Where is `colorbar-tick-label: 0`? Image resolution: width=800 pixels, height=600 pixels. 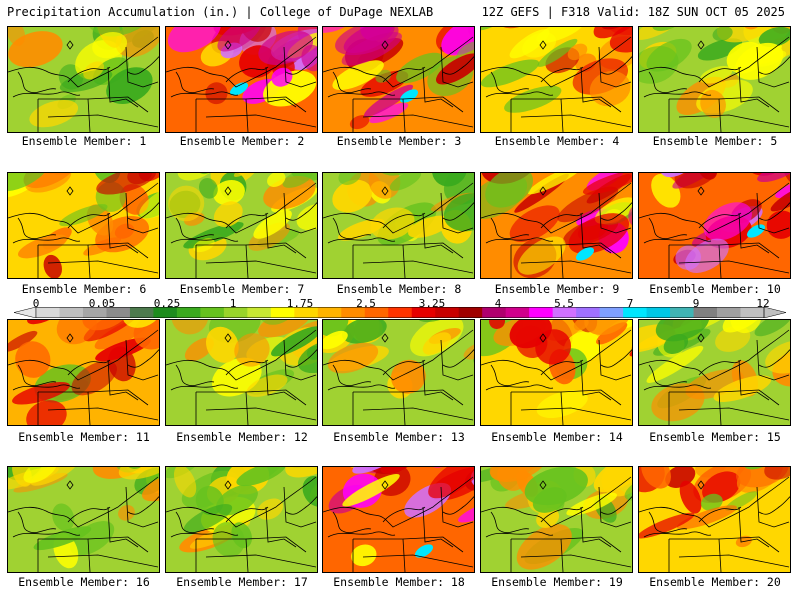 colorbar-tick-label: 0 is located at coordinates (36, 303).